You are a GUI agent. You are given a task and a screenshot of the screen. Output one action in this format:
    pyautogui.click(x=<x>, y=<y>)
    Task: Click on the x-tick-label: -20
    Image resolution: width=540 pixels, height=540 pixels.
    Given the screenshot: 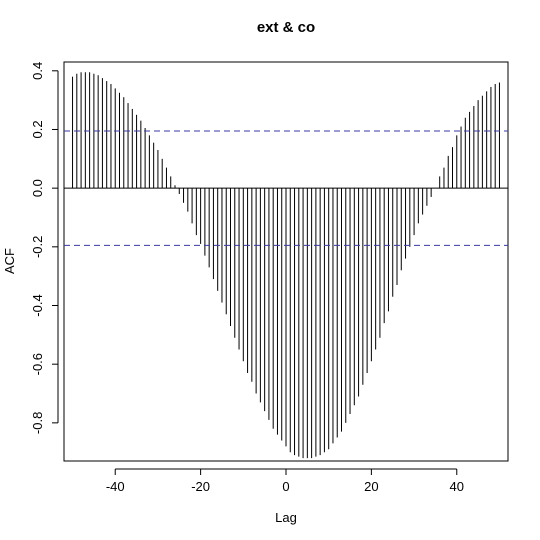 What is the action you would take?
    pyautogui.click(x=200, y=486)
    